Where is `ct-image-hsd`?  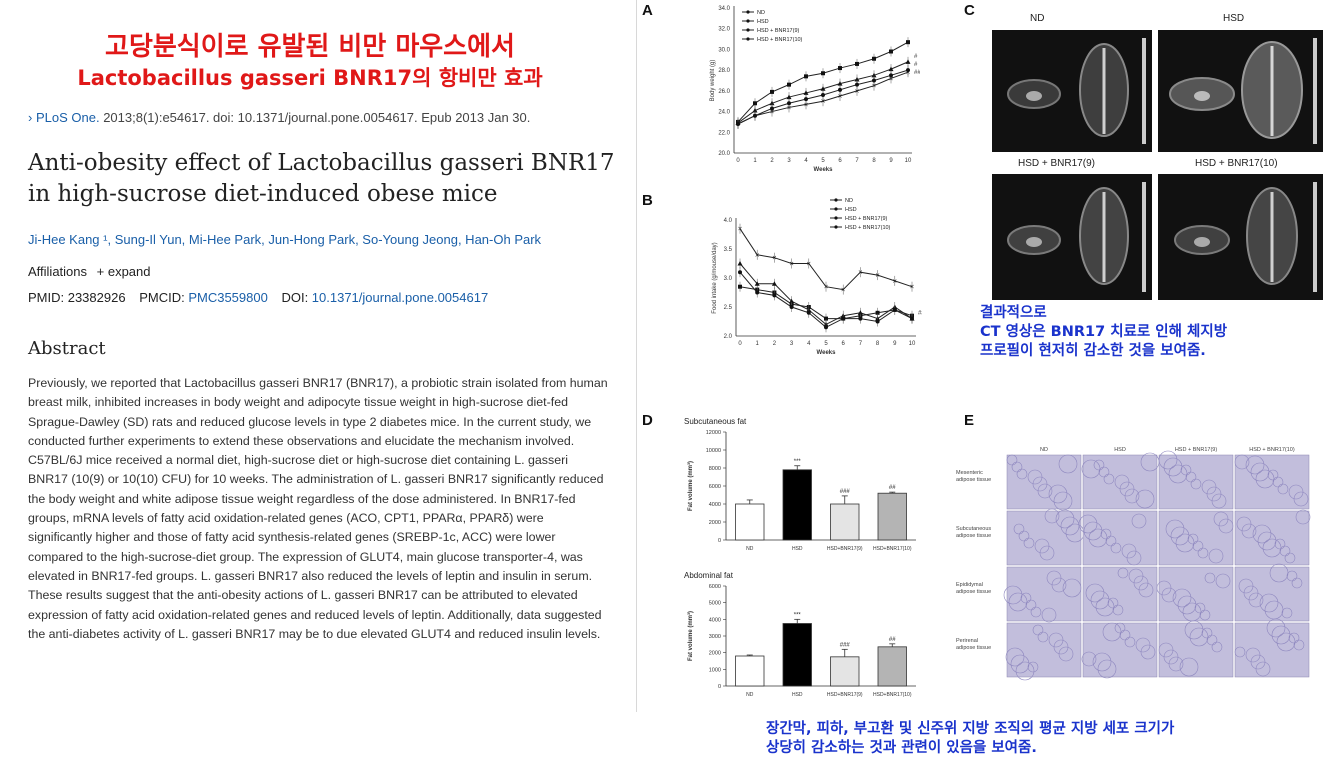 ct-image-hsd is located at coordinates (1240, 91).